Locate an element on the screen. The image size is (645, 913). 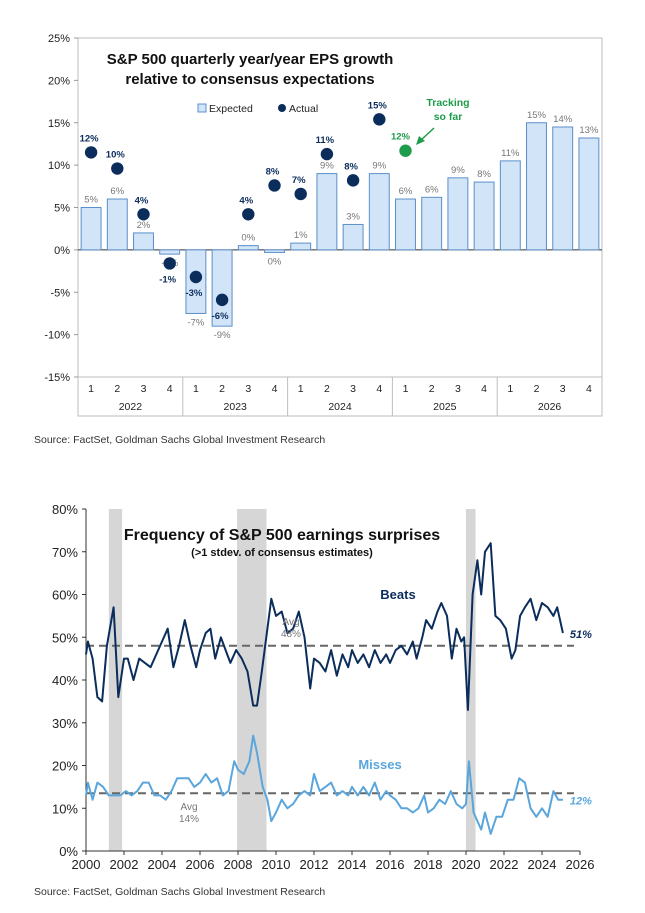
expected-label: -7% is located at coordinates (195, 322).